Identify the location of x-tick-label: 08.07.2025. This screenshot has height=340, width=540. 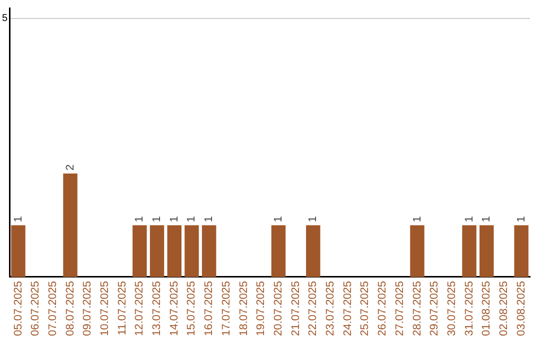
(70, 308).